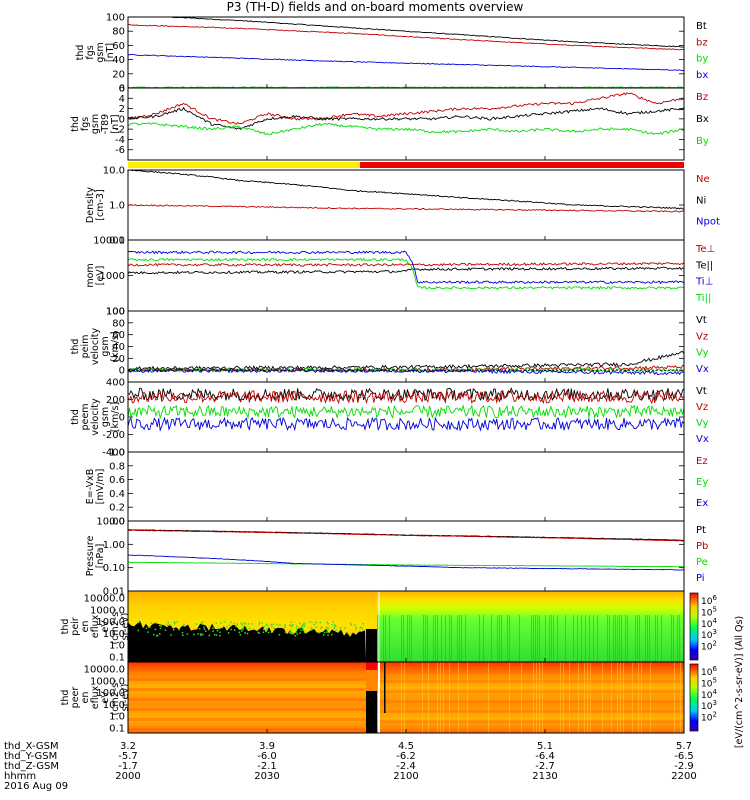  I want to click on electron-spec-transition-top, so click(371, 666).